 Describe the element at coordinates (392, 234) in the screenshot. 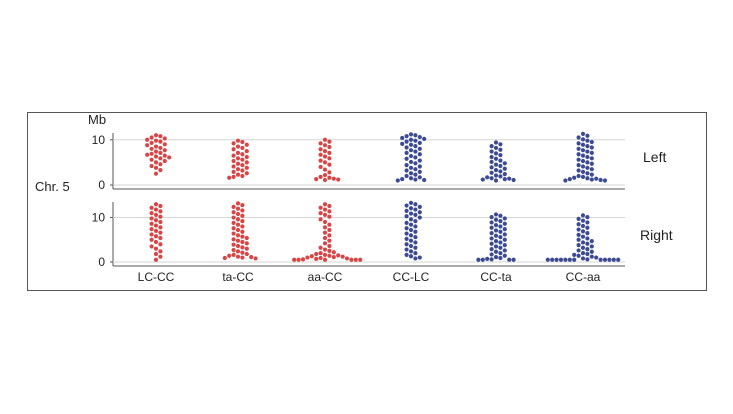

I see `panel-right: Right` at that location.